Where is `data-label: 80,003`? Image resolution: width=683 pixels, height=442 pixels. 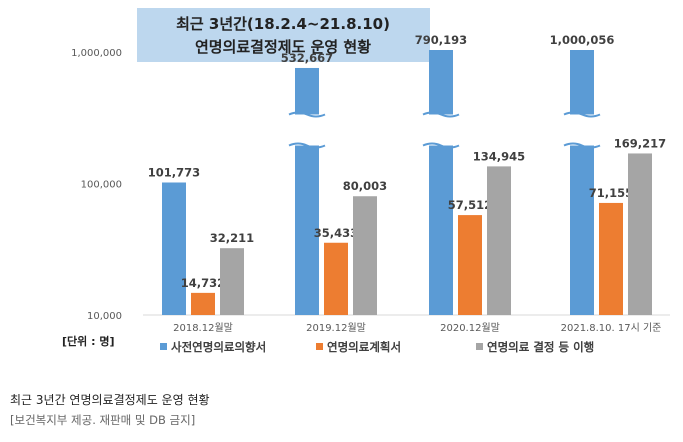
data-label: 80,003 is located at coordinates (365, 186).